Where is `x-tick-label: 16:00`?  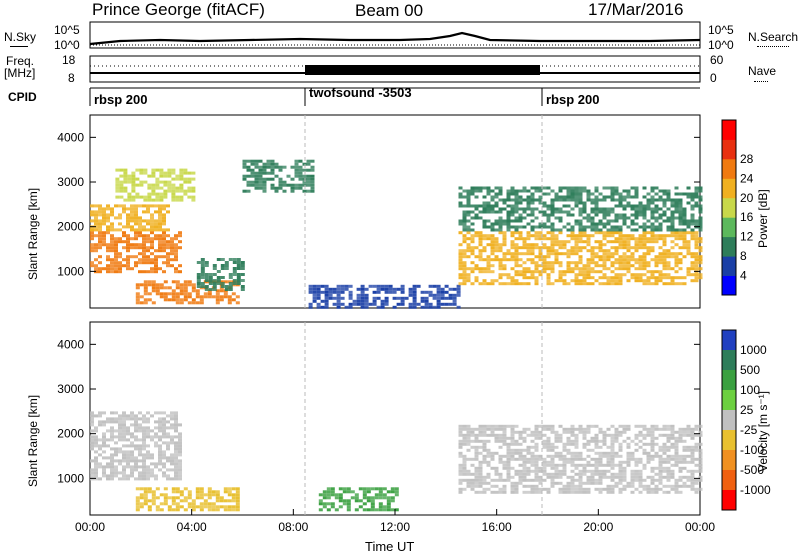
x-tick-label: 16:00 is located at coordinates (497, 527).